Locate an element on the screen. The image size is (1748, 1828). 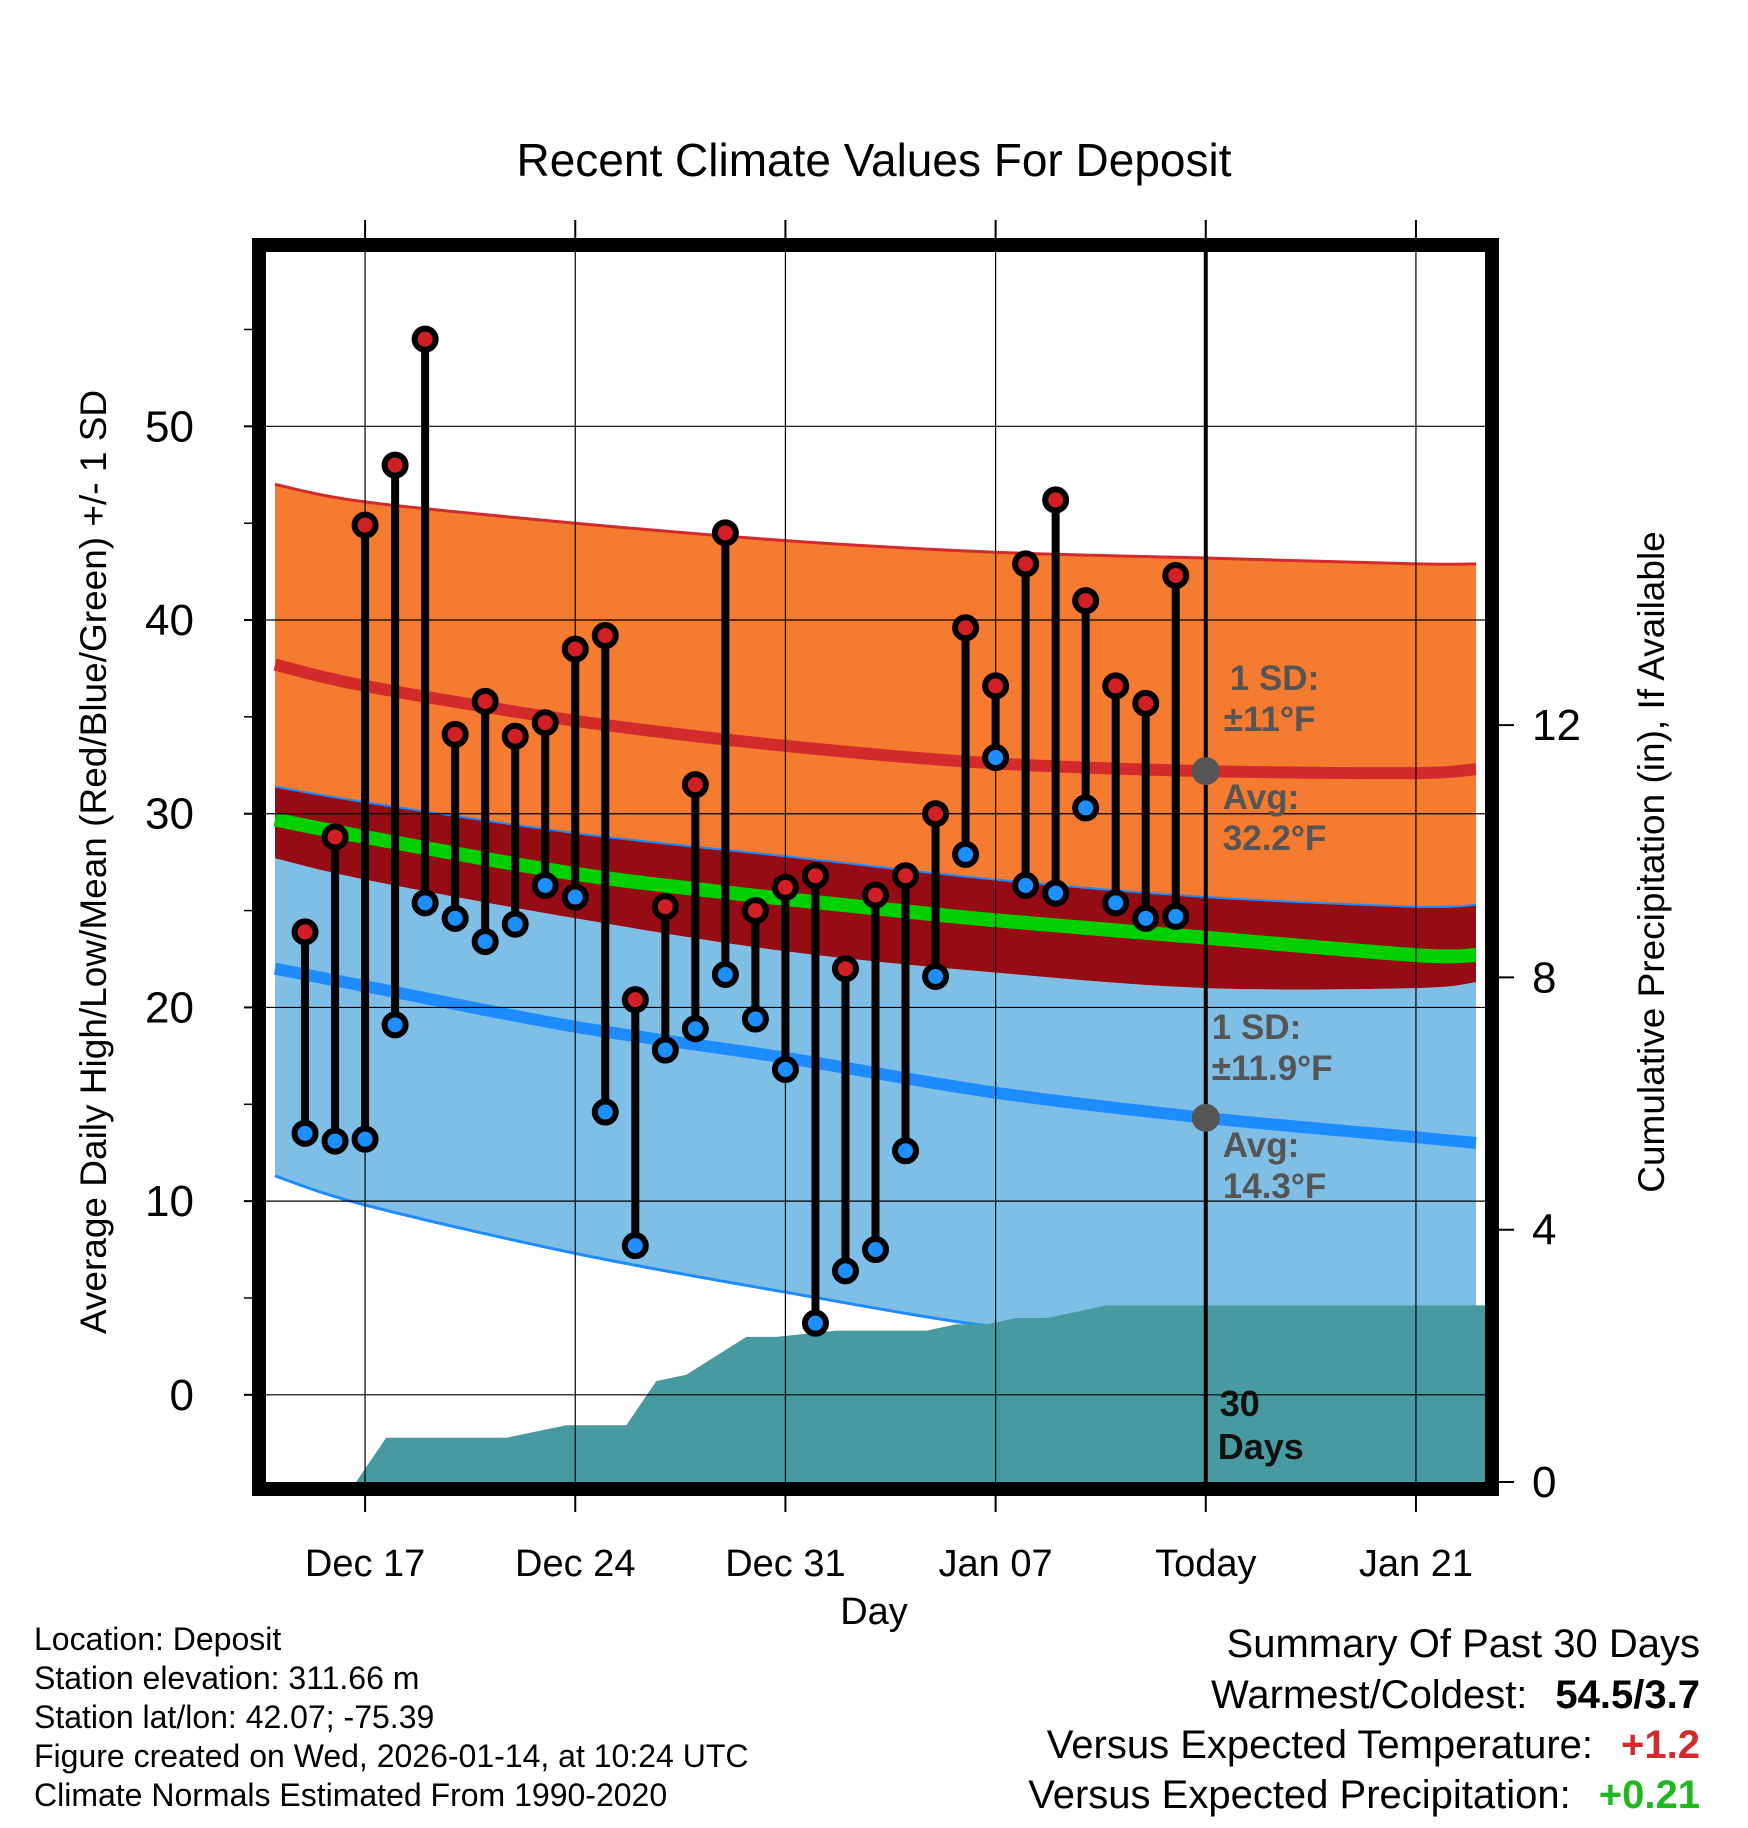
today-low-avg-marker is located at coordinates (1205, 1117).